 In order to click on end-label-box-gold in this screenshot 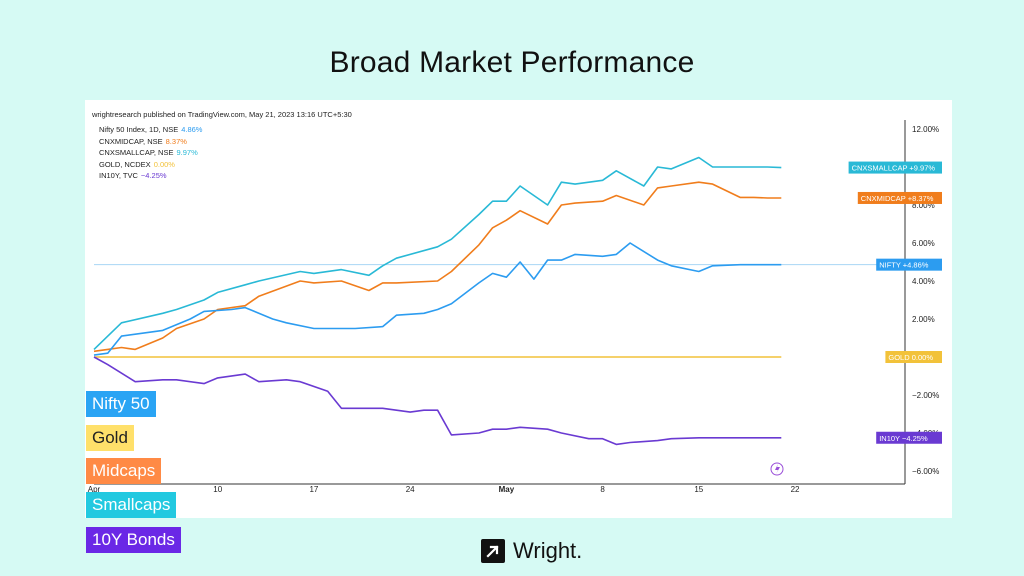, I will do `click(913, 357)`.